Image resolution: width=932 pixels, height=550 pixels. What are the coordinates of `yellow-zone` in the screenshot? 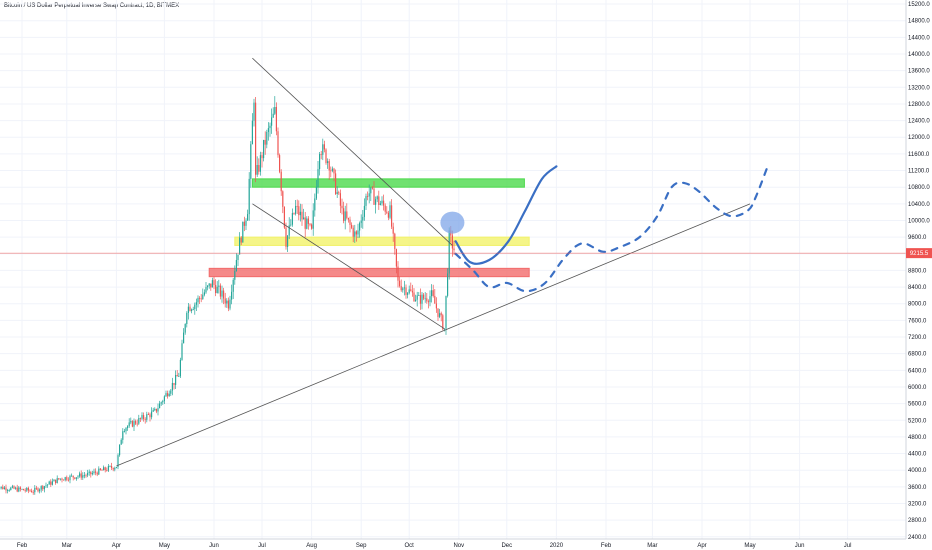 It's located at (382, 241).